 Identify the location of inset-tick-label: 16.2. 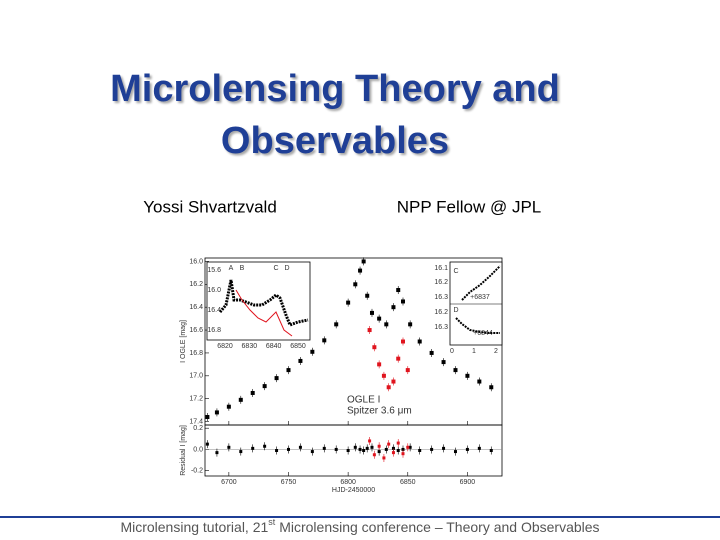
(441, 282).